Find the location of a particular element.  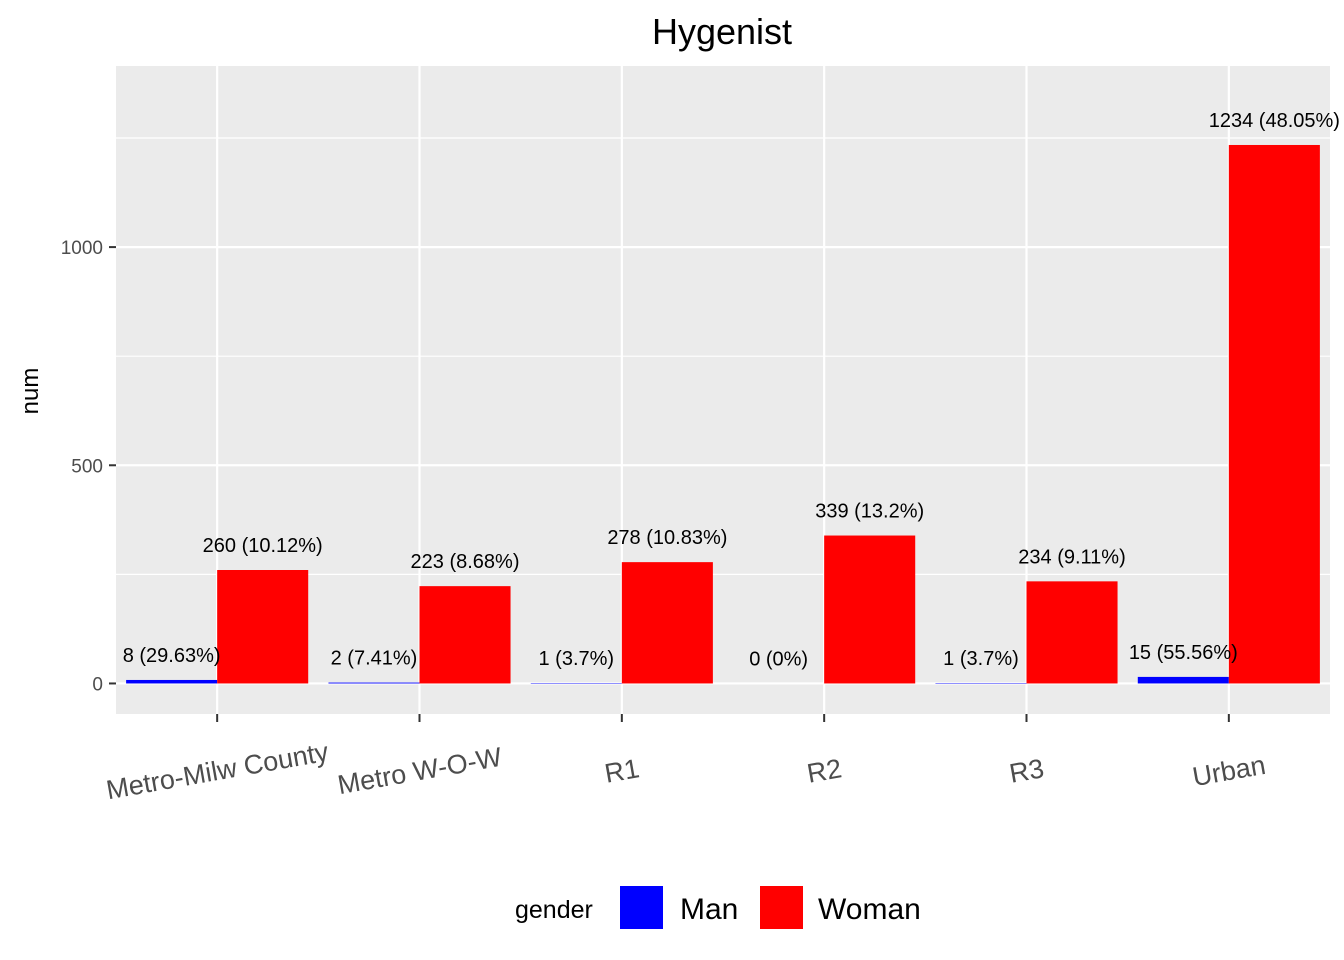

chart-title: Hygenist is located at coordinates (722, 31).